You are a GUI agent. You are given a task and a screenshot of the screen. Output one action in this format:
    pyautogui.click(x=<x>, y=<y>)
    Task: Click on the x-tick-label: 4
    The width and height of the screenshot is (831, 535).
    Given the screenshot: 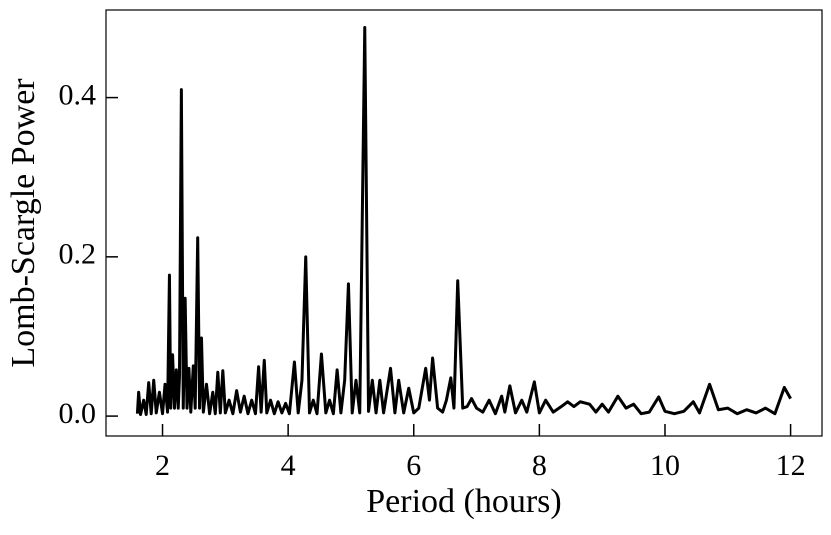 What is the action you would take?
    pyautogui.click(x=288, y=465)
    